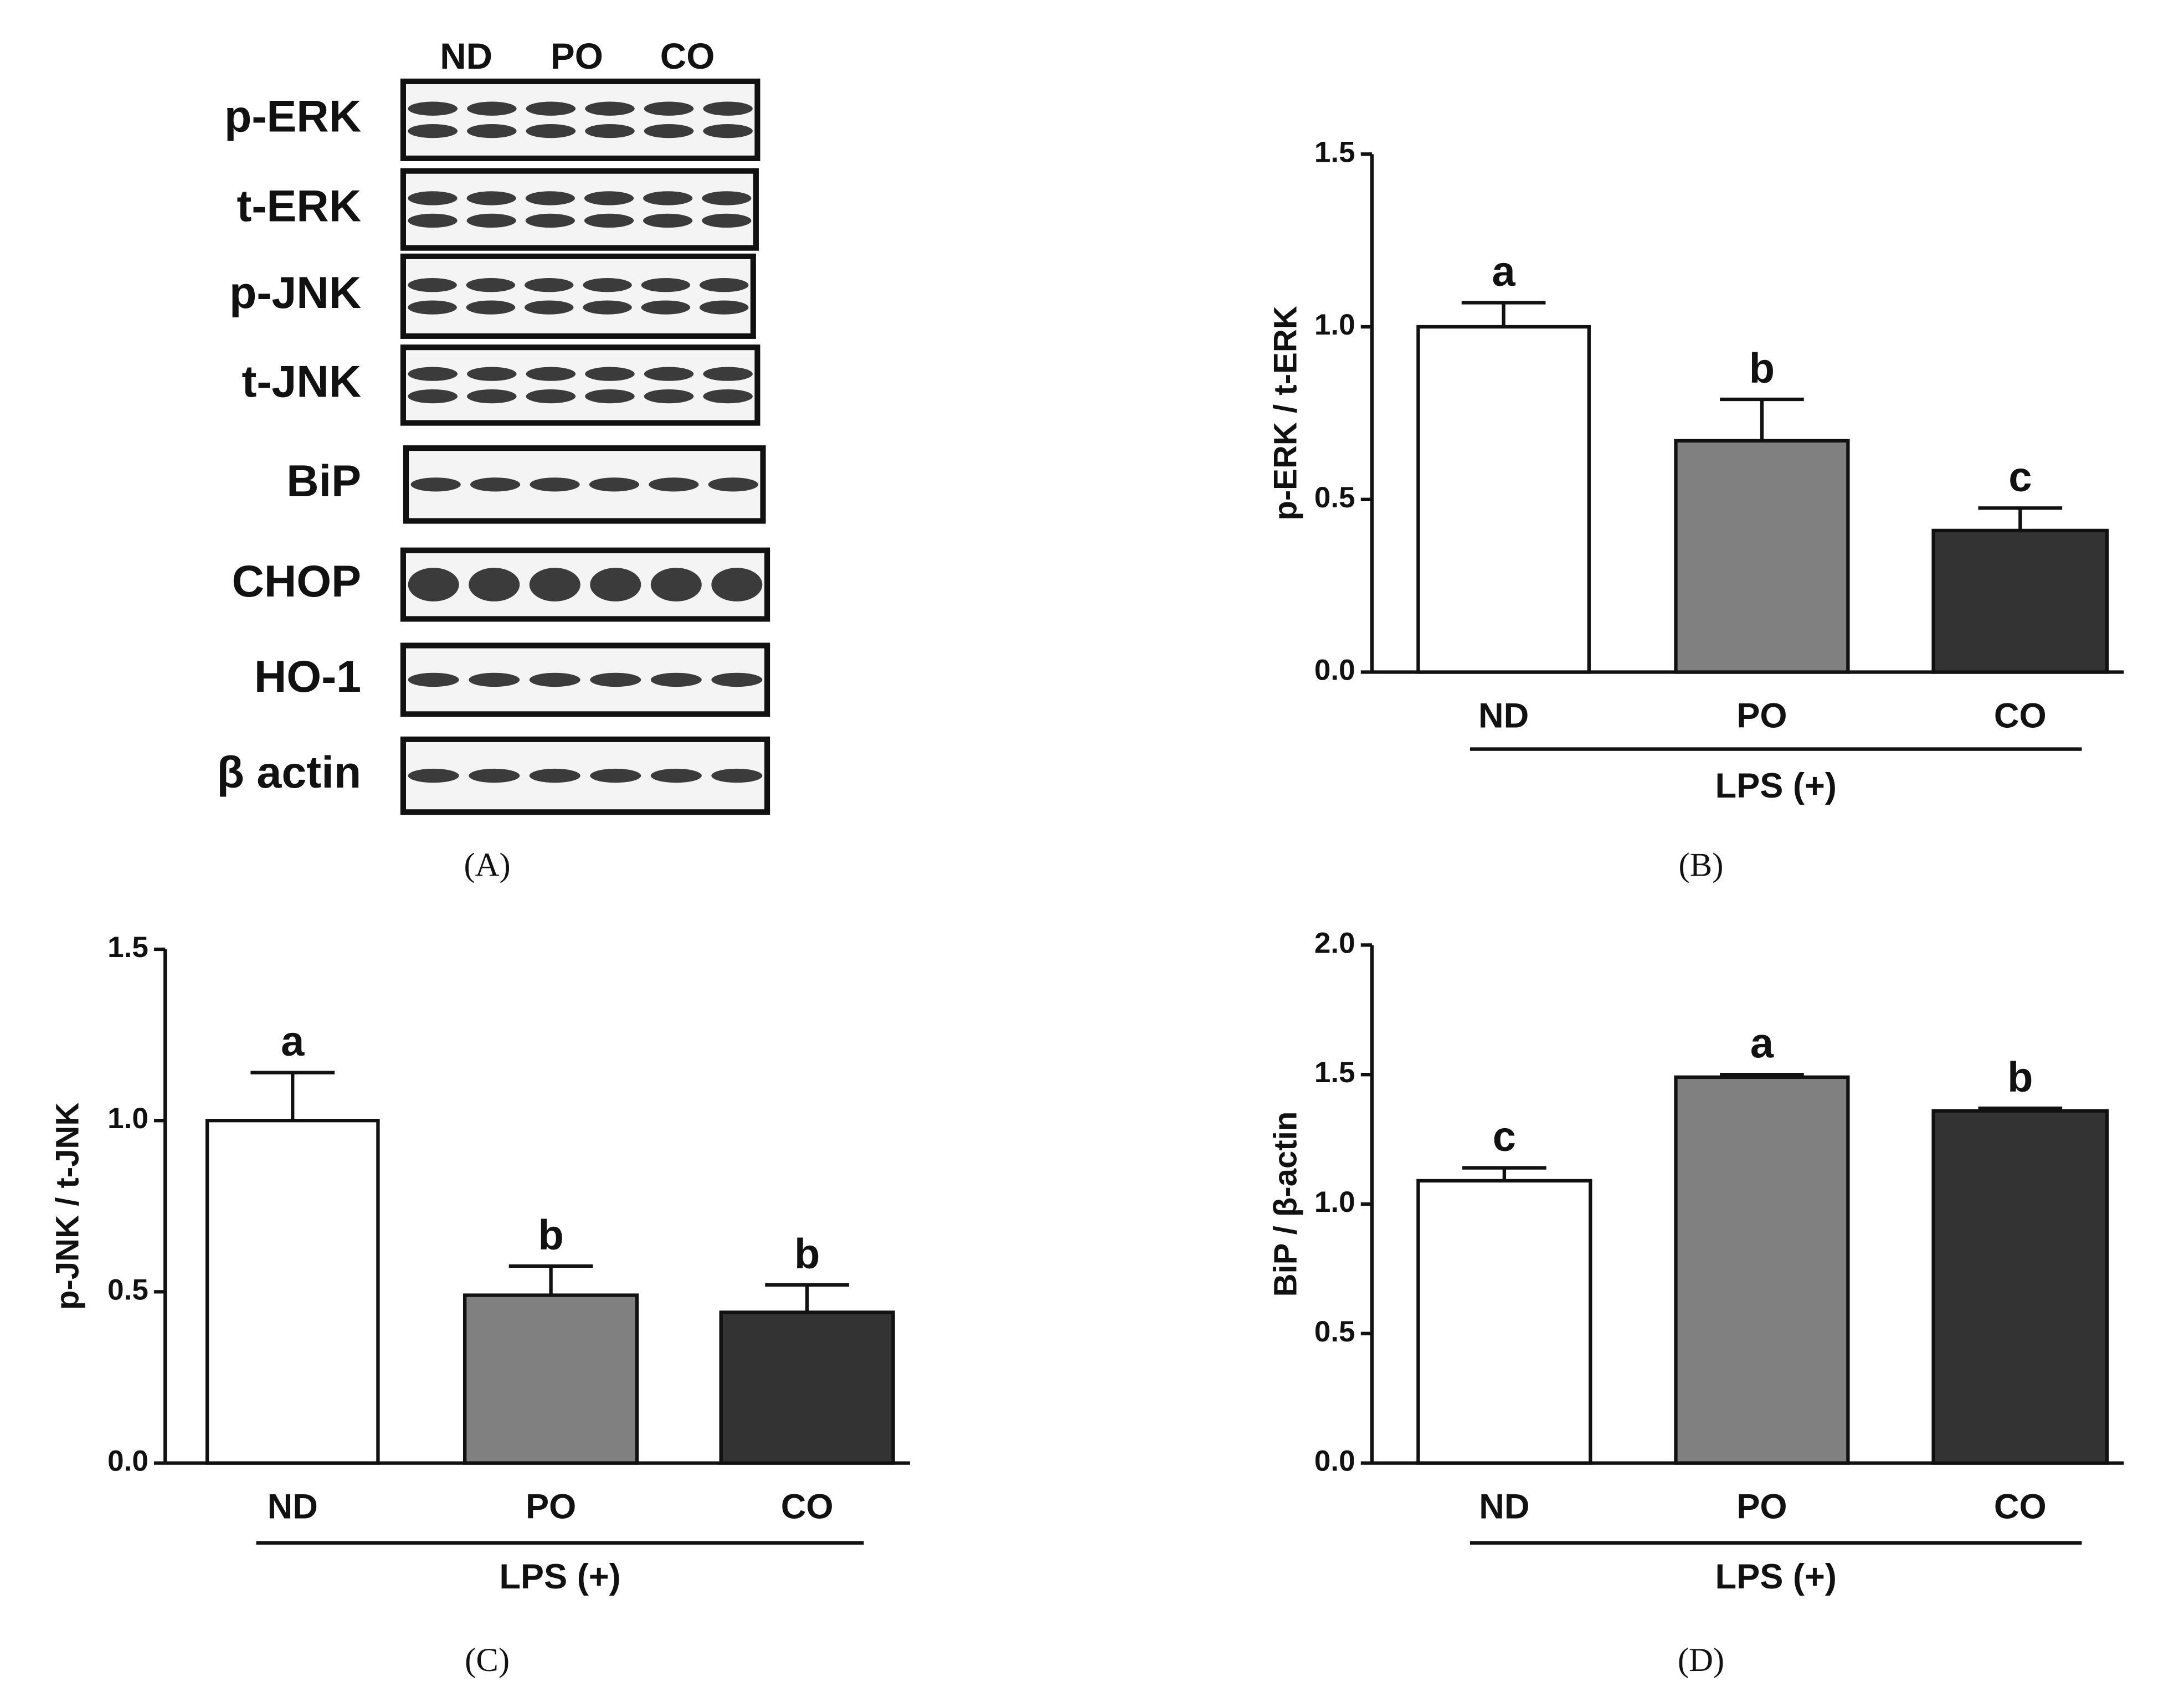  I want to click on significance-letter: a, so click(1762, 1043).